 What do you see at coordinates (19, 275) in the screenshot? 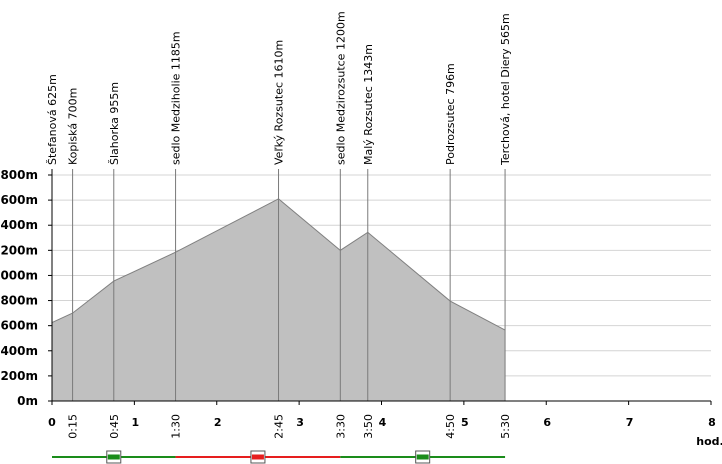
I see `y-tick-label: 1000m` at bounding box center [19, 275].